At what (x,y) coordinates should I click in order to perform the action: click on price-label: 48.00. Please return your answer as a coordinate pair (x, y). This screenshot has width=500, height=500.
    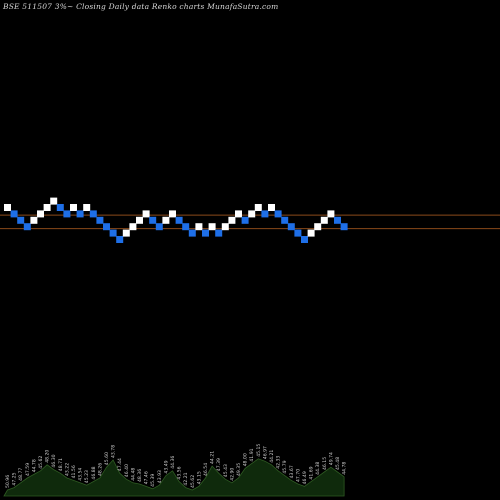
    Looking at the image, I should click on (246, 459).